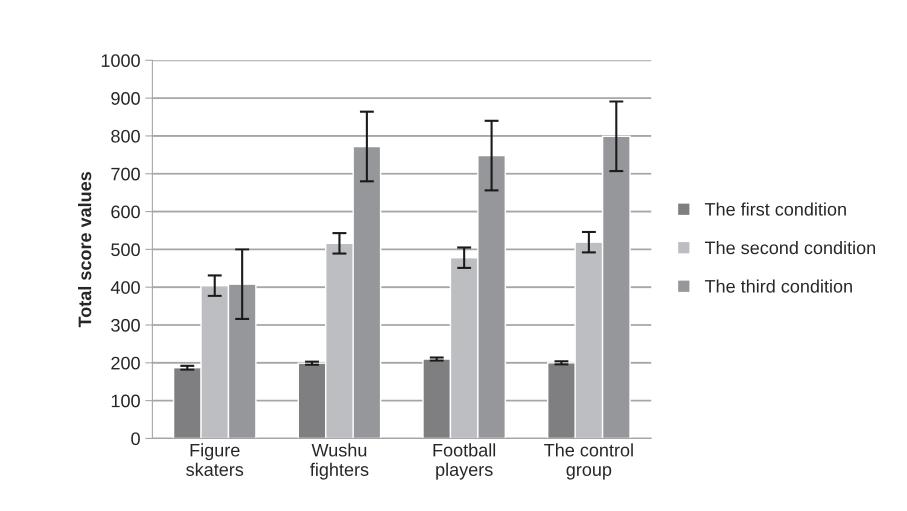 The image size is (907, 511). What do you see at coordinates (775, 209) in the screenshot?
I see `legend-label: The first condition` at bounding box center [775, 209].